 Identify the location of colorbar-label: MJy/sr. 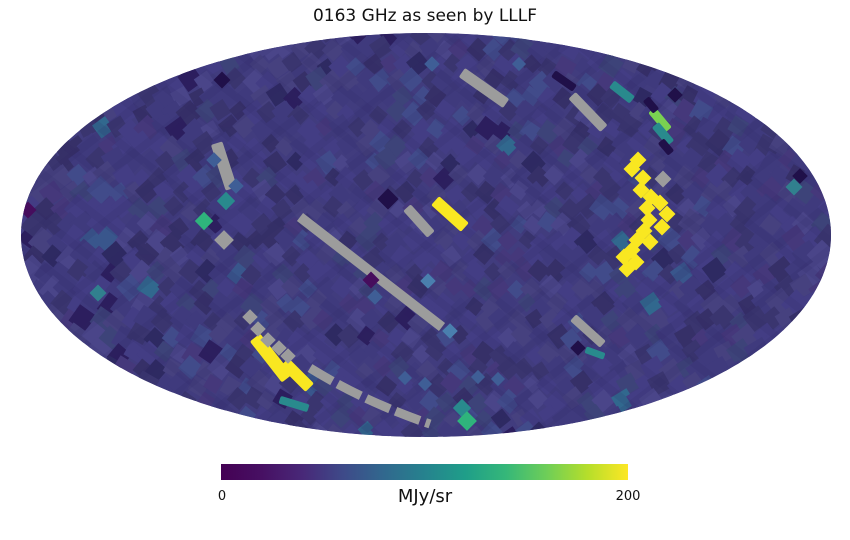
(425, 496).